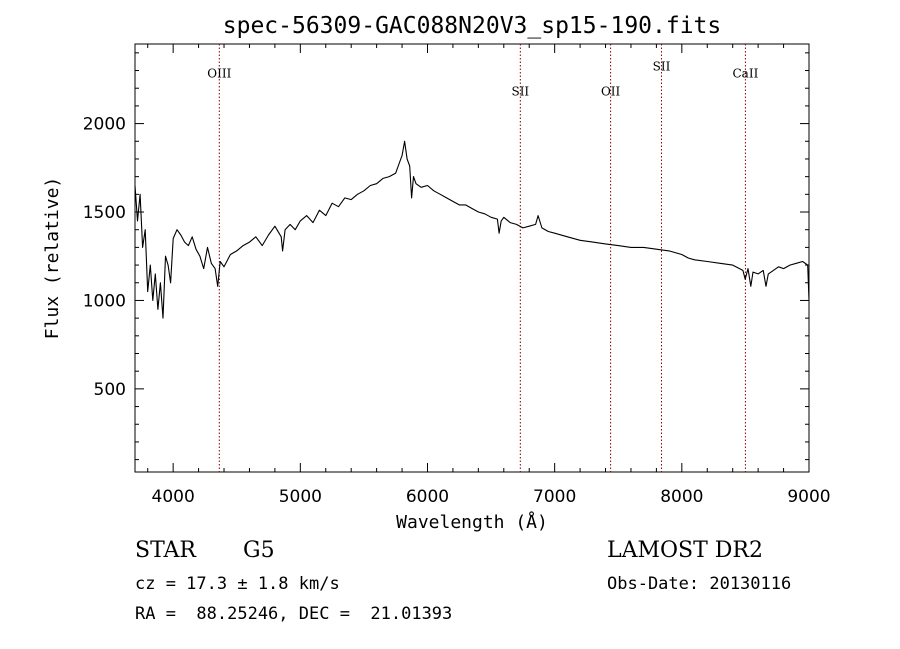  Describe the element at coordinates (259, 550) in the screenshot. I see `object-subclass: G5` at that location.